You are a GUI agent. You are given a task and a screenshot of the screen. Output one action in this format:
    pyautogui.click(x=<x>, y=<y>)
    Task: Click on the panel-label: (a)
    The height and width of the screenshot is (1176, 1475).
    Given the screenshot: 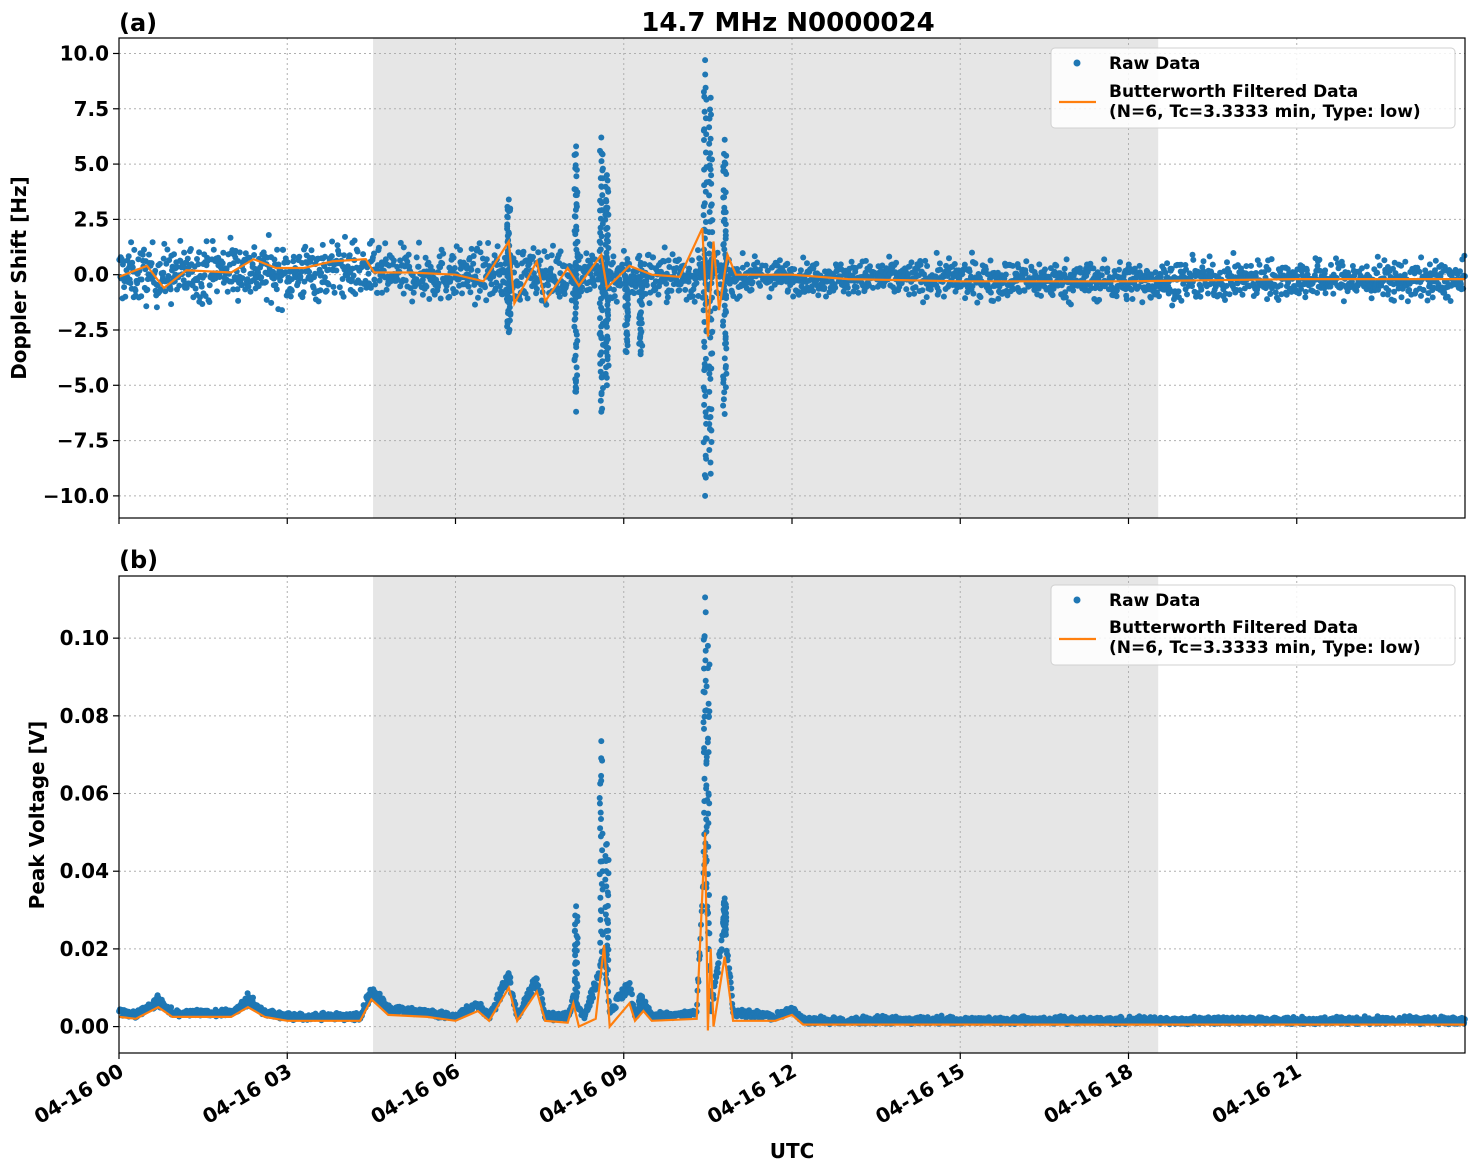 What is the action you would take?
    pyautogui.click(x=138, y=23)
    